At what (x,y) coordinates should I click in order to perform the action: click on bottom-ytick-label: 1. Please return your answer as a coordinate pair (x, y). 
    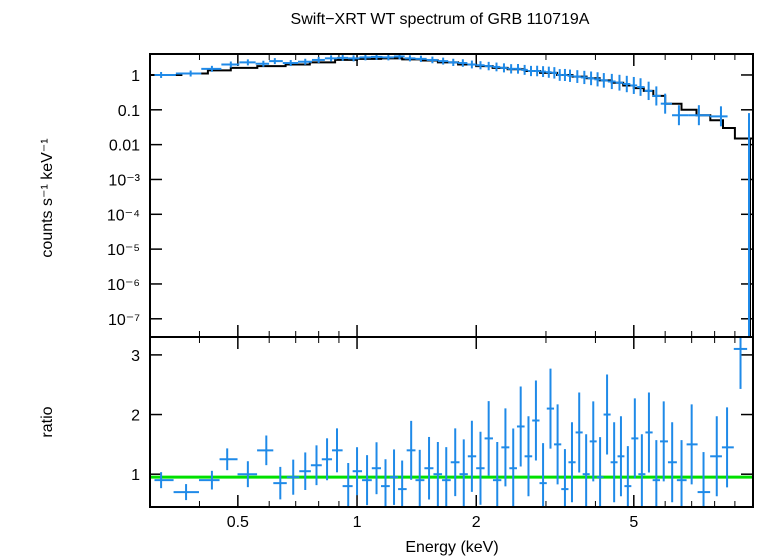
    Looking at the image, I should click on (135, 475).